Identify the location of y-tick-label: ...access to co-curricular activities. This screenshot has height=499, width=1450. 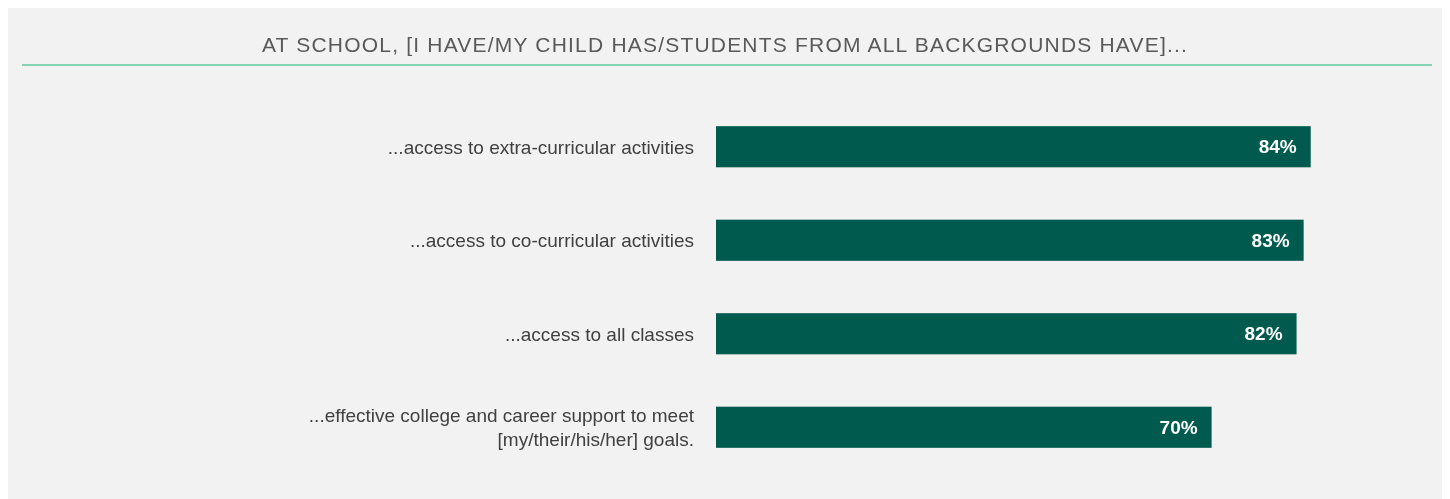
(551, 240).